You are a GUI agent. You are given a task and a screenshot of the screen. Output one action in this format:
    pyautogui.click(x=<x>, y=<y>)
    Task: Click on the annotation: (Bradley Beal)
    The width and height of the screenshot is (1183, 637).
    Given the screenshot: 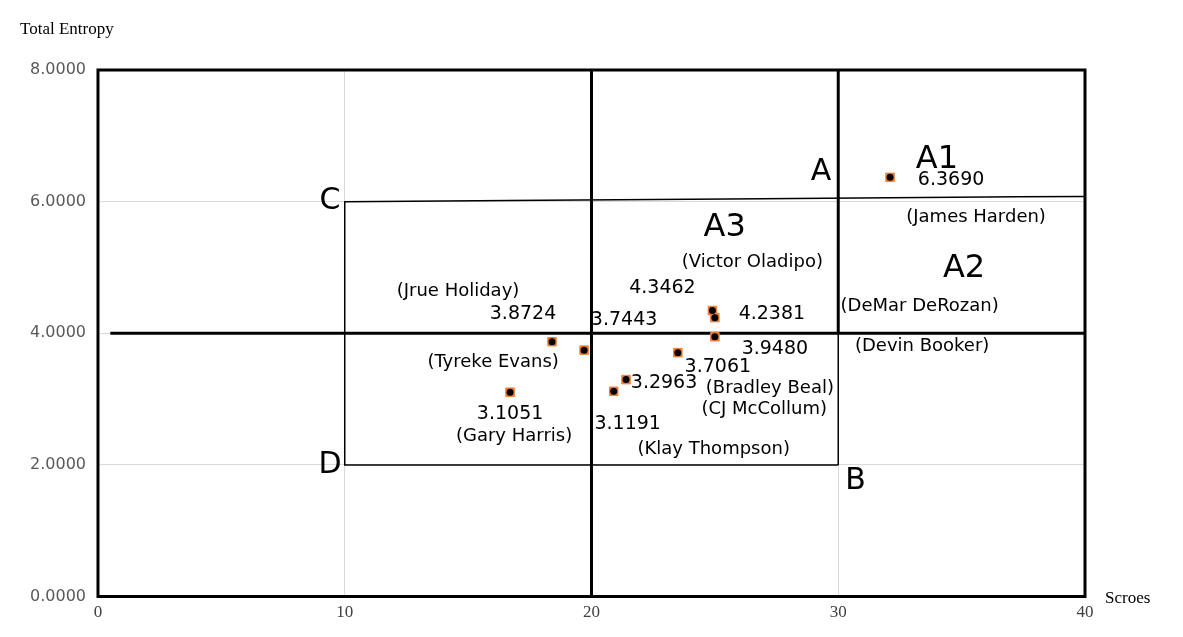 What is the action you would take?
    pyautogui.click(x=769, y=387)
    